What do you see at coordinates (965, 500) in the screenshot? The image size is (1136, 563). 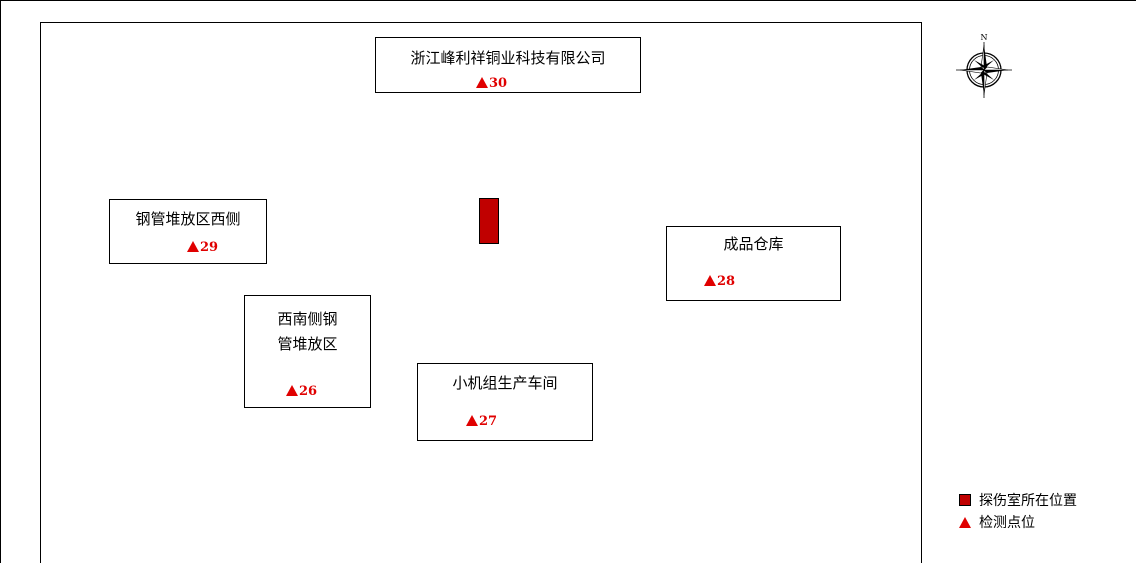 I see `red-square-icon` at bounding box center [965, 500].